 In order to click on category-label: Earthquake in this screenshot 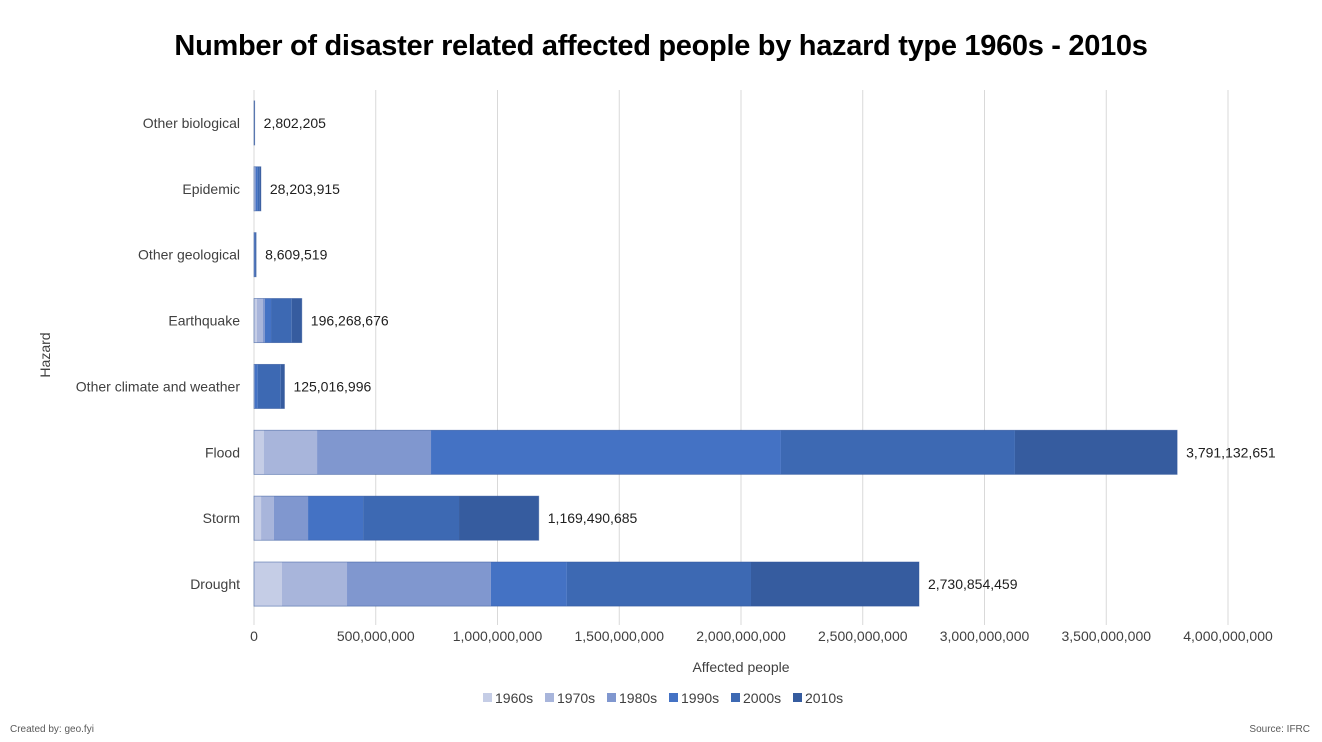, I will do `click(204, 321)`.